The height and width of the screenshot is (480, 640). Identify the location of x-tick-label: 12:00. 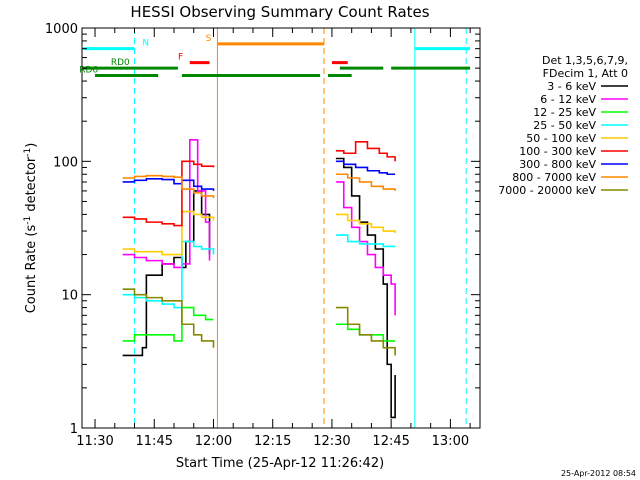
(213, 441).